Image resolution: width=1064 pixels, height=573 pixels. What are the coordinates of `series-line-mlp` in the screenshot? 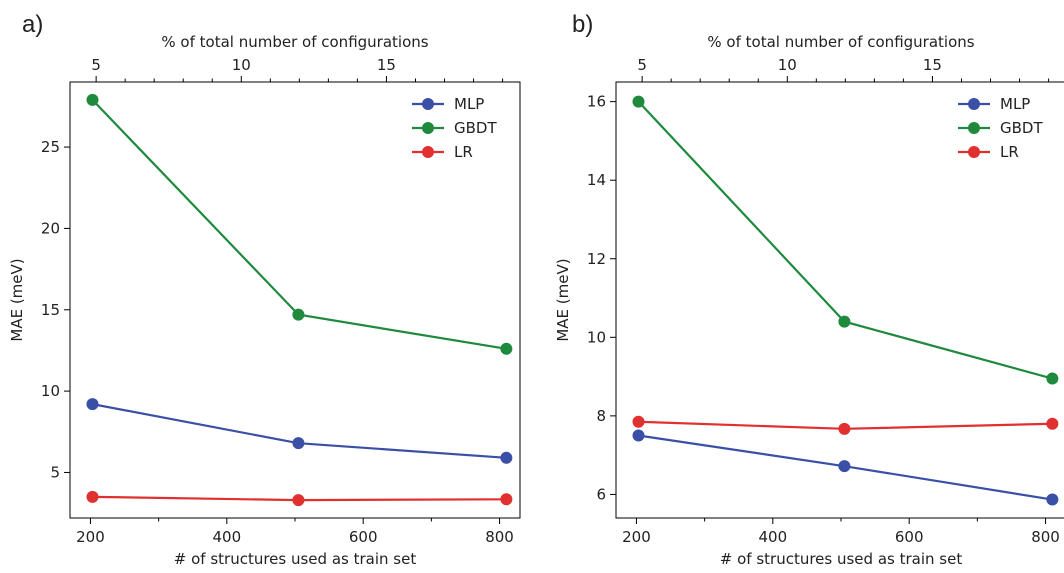 It's located at (299, 431).